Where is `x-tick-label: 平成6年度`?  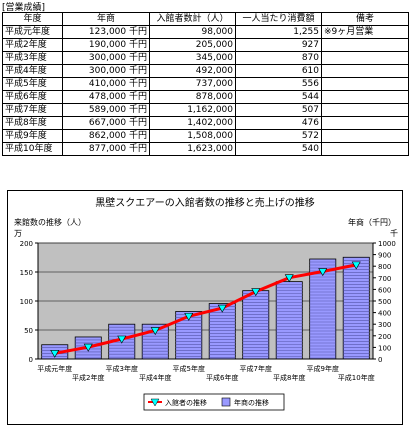
x-tick-label: 平成6年度 is located at coordinates (222, 377).